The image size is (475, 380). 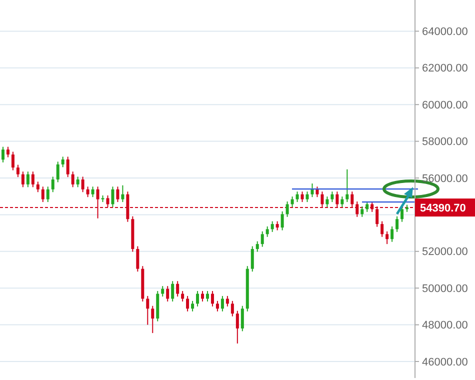 What do you see at coordinates (445, 362) in the screenshot?
I see `y-tick-label: 46000.00` at bounding box center [445, 362].